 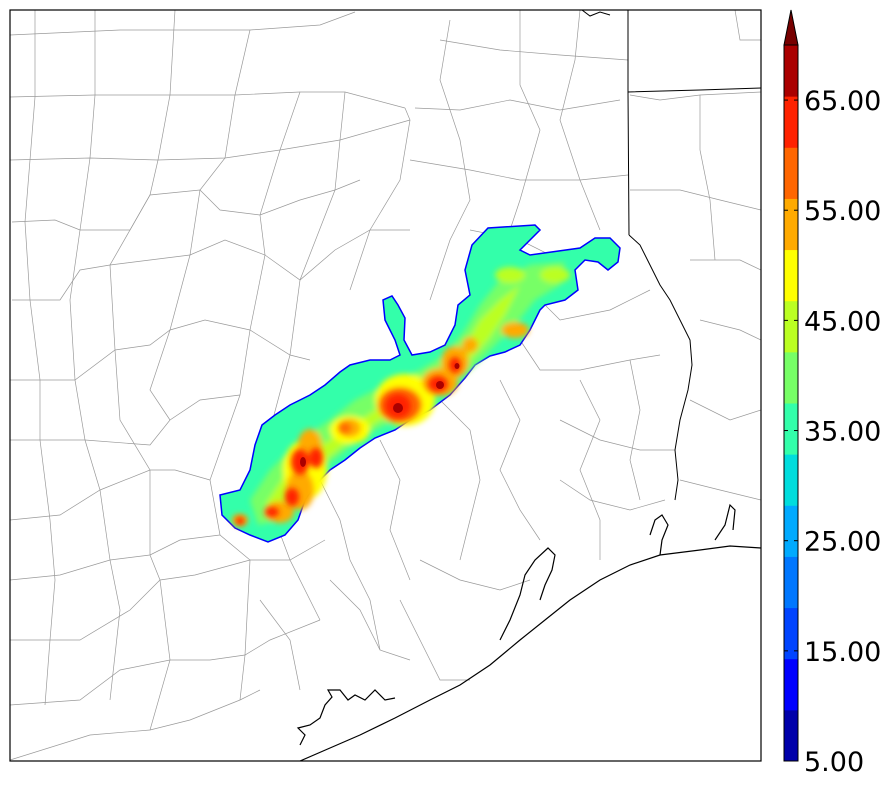 I want to click on colorbar-tick-label: 15.00, so click(x=842, y=652).